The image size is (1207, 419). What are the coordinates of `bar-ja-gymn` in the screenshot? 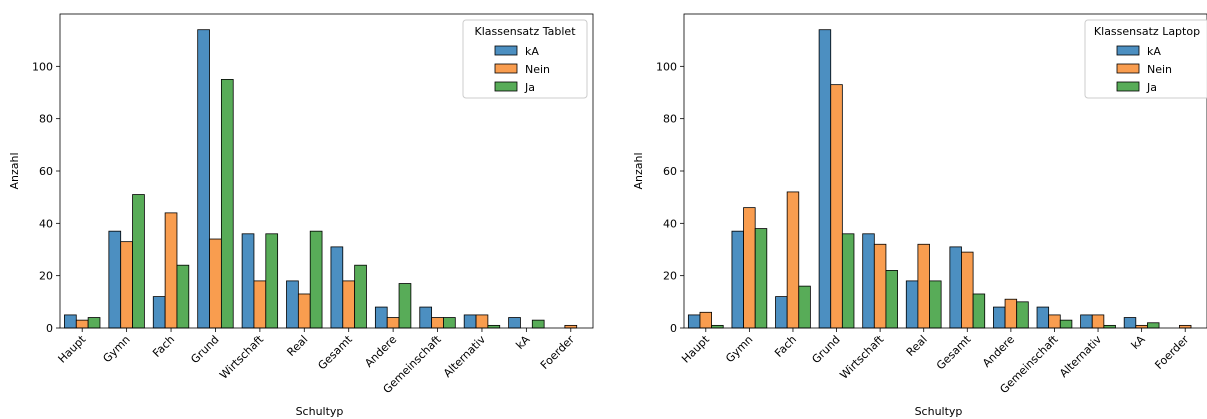 It's located at (761, 278).